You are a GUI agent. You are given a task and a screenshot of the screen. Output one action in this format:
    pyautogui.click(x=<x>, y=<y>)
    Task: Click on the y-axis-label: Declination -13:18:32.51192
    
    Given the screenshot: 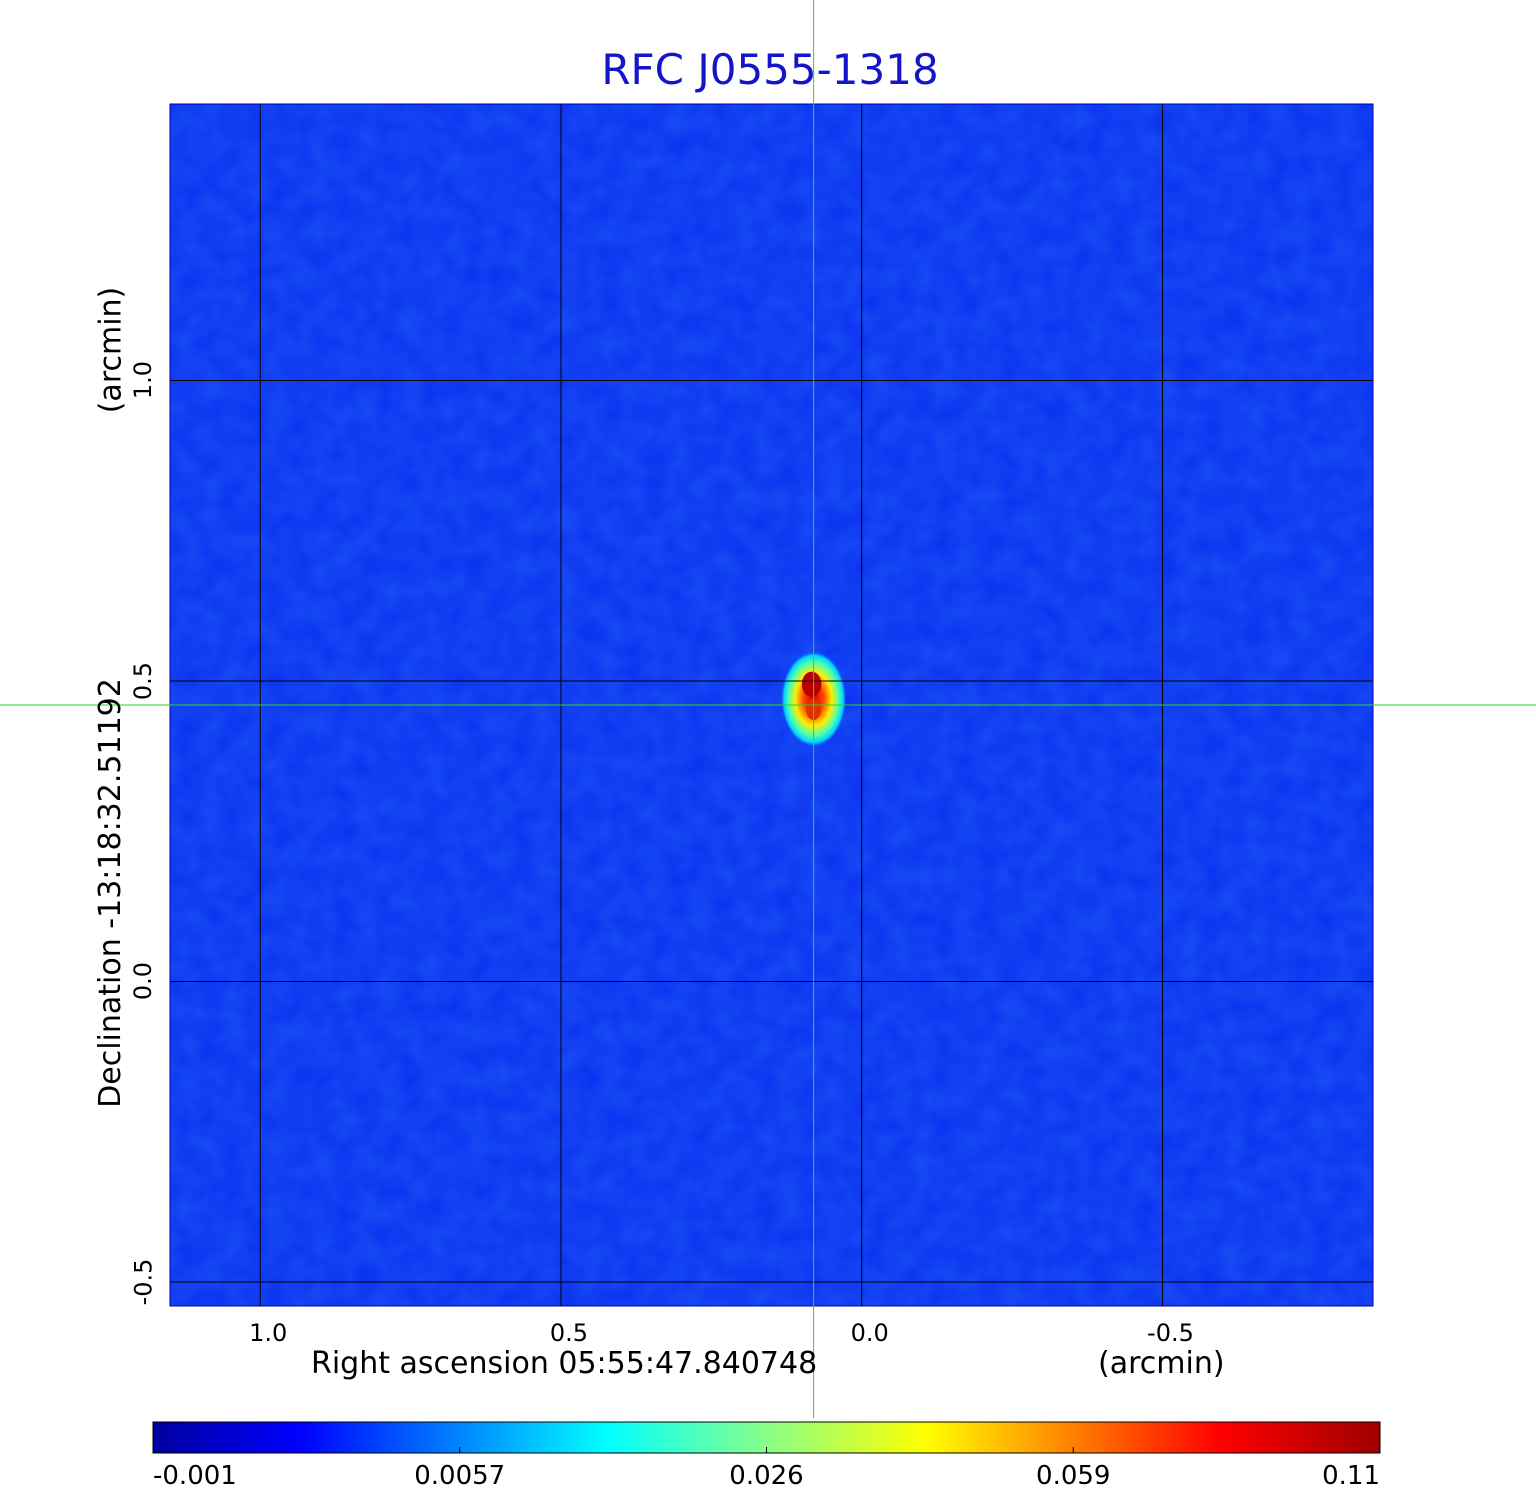 What is the action you would take?
    pyautogui.click(x=110, y=893)
    